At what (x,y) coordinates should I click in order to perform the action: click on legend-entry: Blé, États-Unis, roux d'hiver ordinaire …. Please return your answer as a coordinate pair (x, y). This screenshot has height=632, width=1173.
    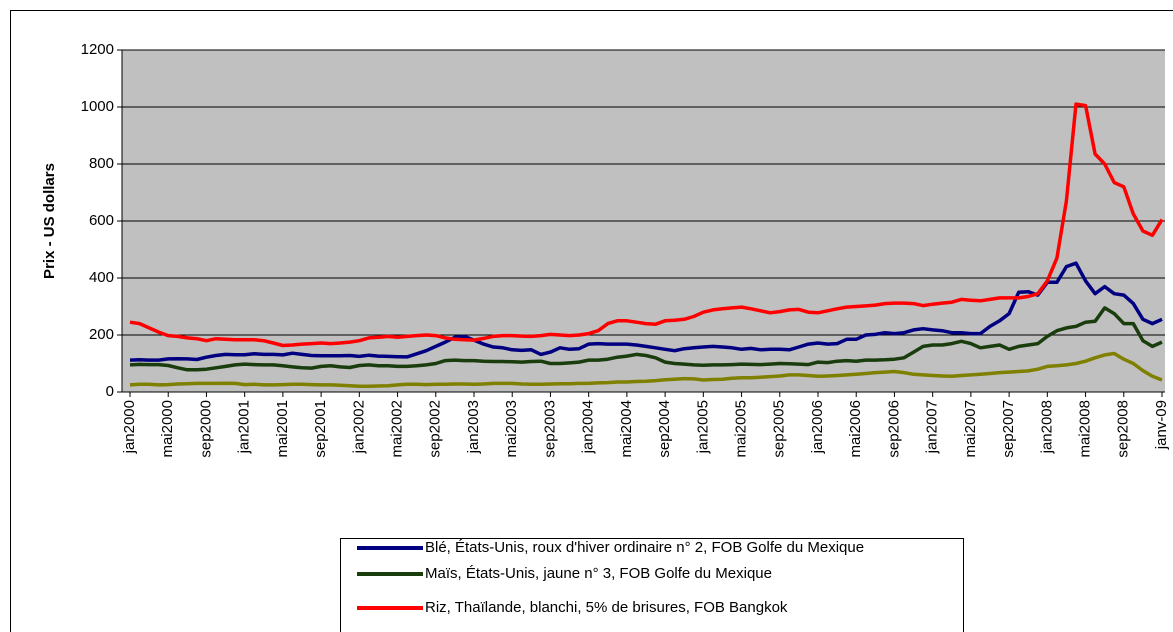
    Looking at the image, I should click on (652, 548).